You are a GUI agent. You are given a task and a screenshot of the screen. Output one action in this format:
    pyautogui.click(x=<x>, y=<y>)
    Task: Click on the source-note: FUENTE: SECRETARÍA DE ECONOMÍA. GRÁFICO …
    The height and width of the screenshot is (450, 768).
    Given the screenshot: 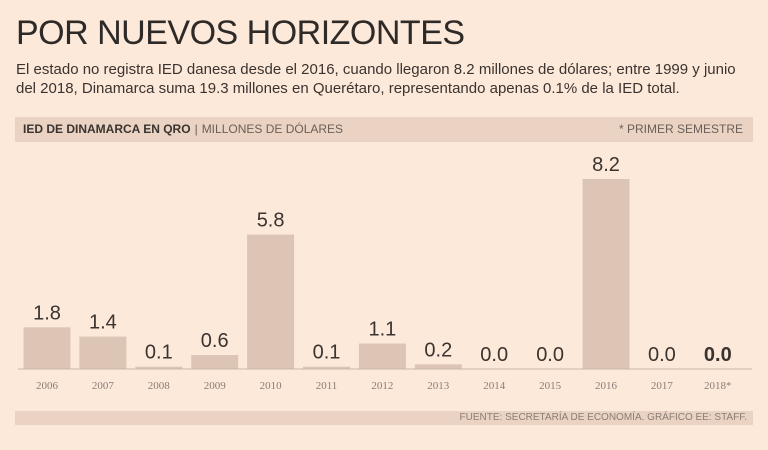 What is the action you would take?
    pyautogui.click(x=384, y=418)
    